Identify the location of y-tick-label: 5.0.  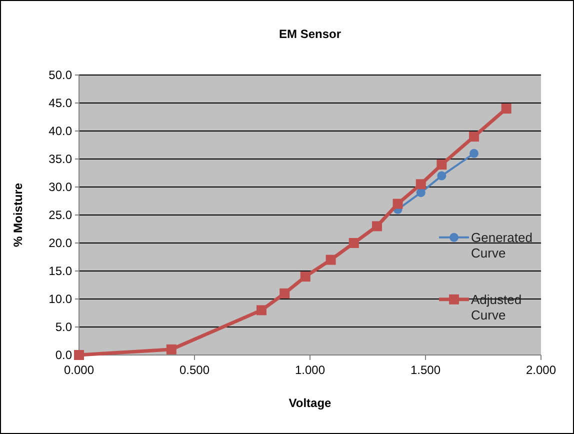
(63, 327).